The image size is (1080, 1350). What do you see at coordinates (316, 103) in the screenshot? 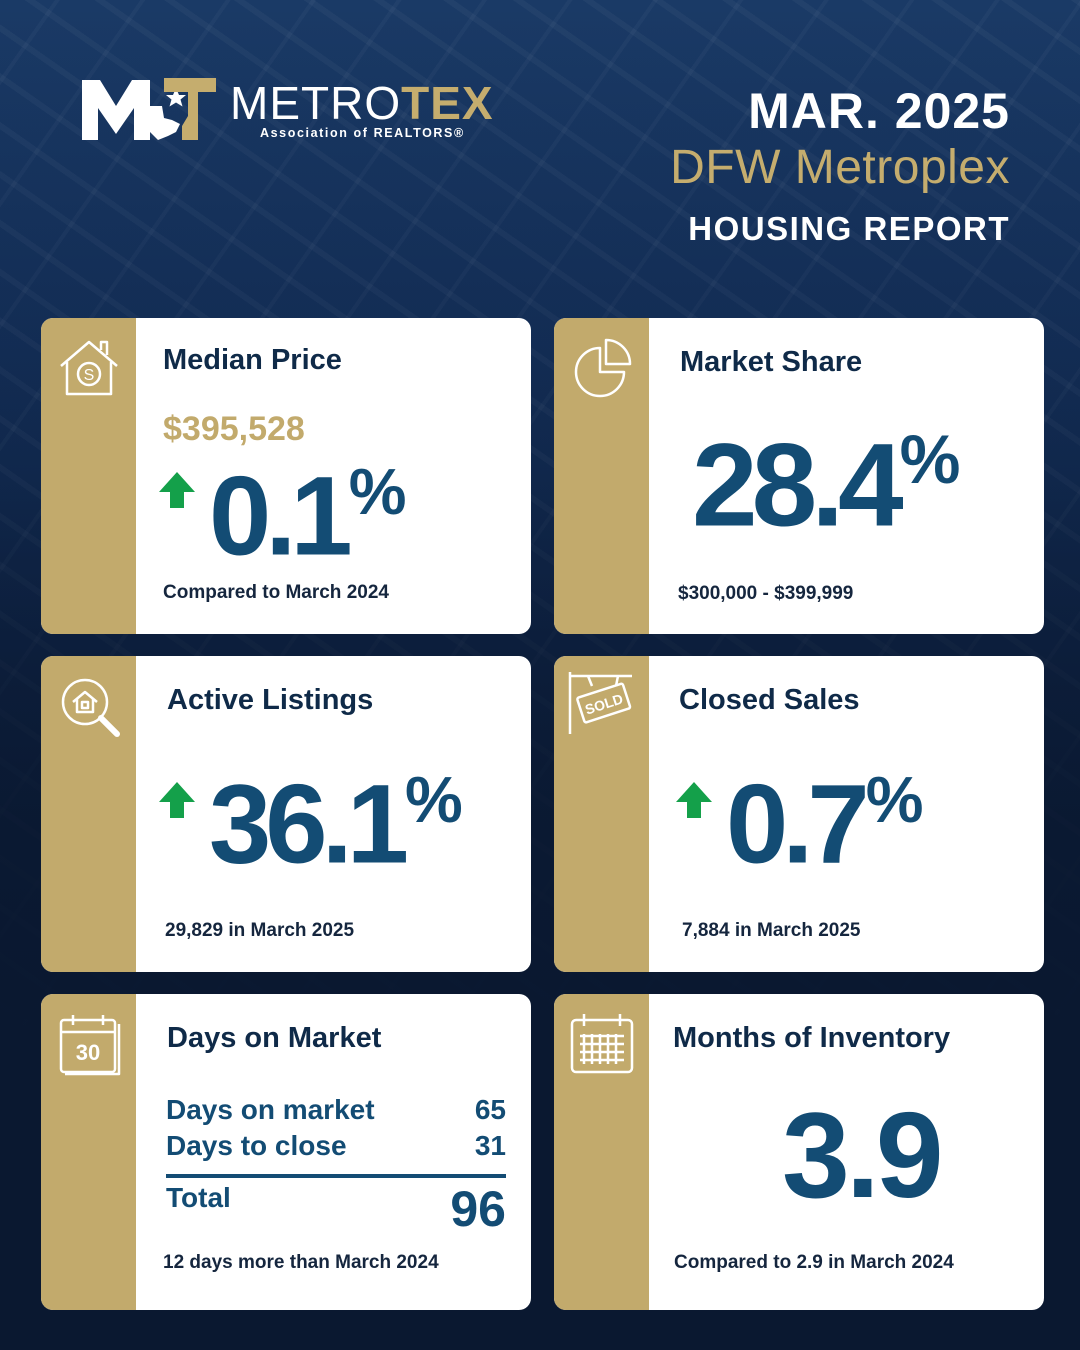
I see `logo-wordmark-metro: METRO` at bounding box center [316, 103].